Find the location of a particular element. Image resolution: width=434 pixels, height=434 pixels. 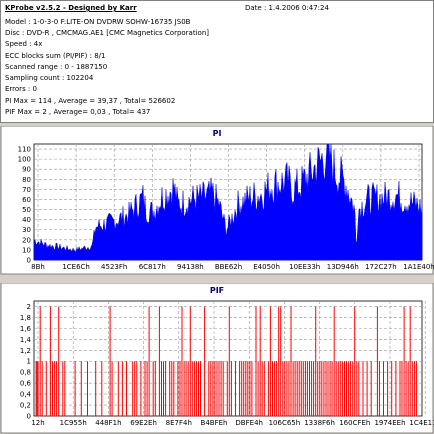

info-line-speed: Speed : 4x is located at coordinates (24, 44).